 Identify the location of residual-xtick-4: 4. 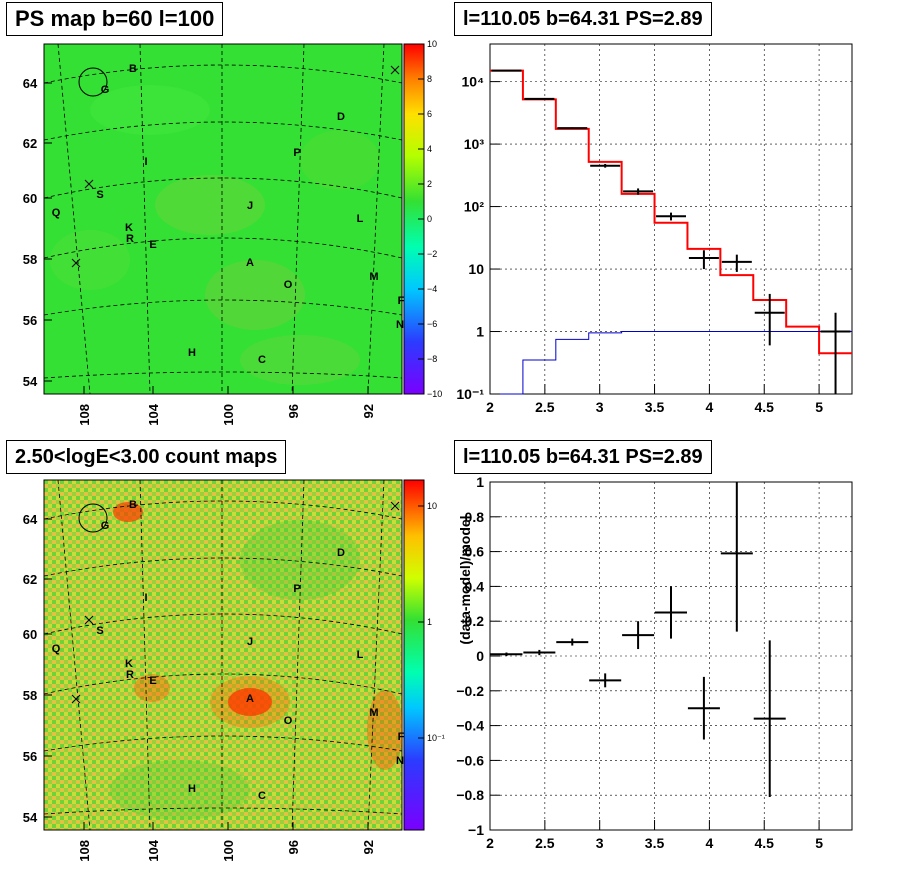
(709, 843).